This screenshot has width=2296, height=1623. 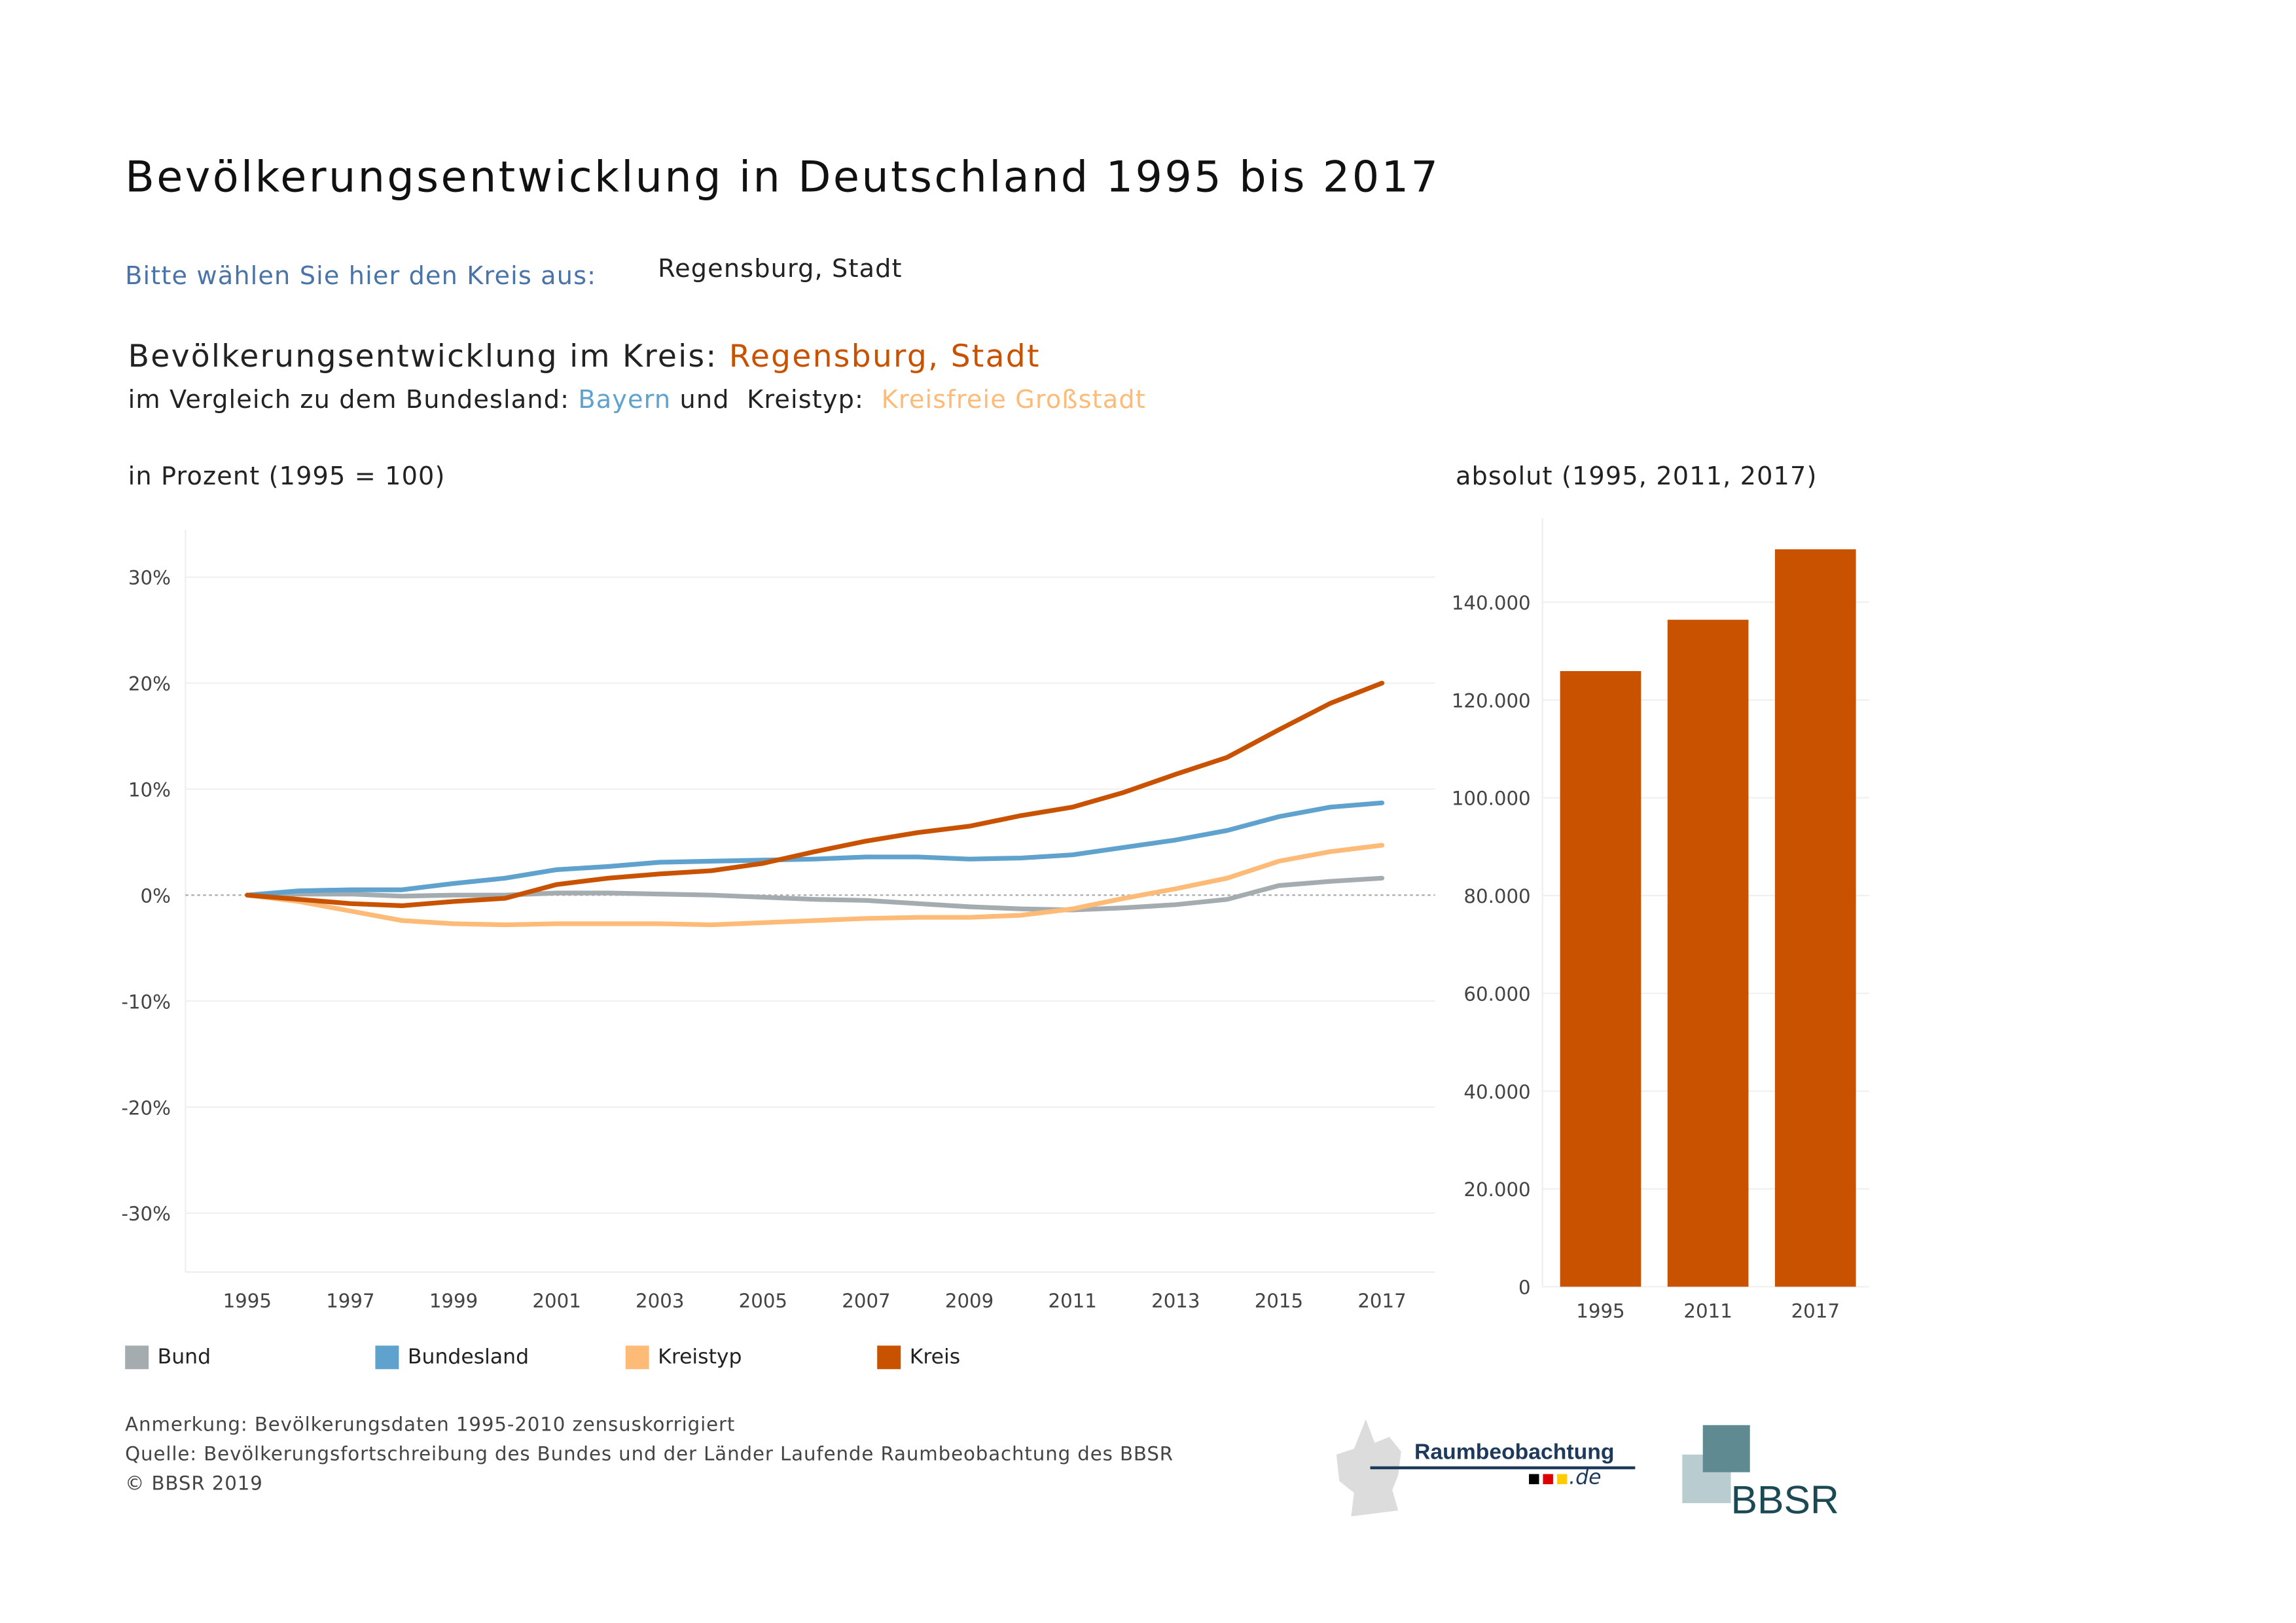 I want to click on legend-bund: Bund, so click(x=168, y=1357).